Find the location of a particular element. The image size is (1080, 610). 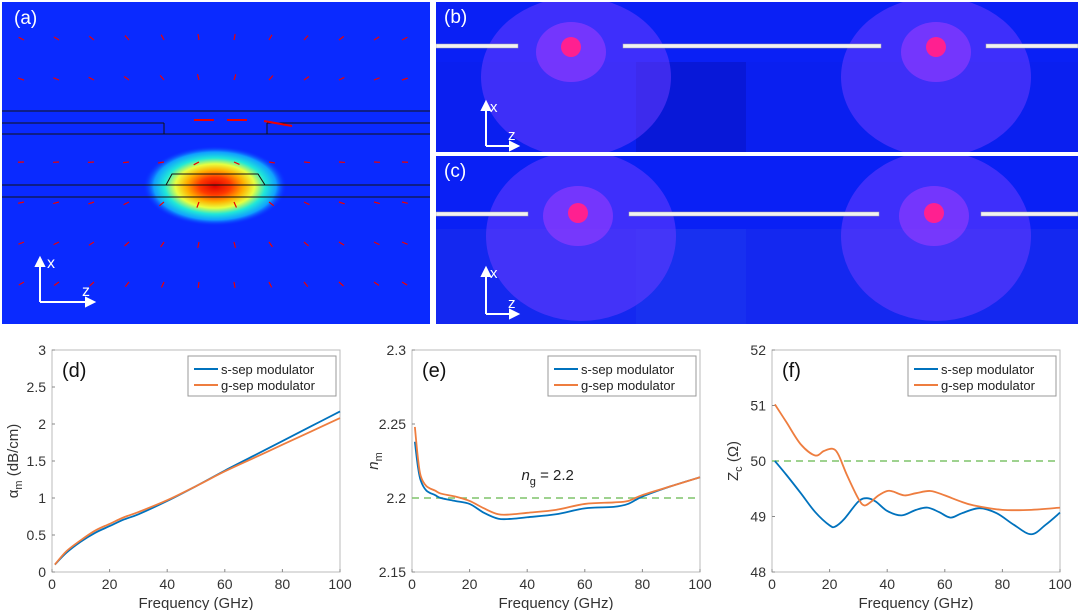

y-tick-label: 2 is located at coordinates (42, 424).